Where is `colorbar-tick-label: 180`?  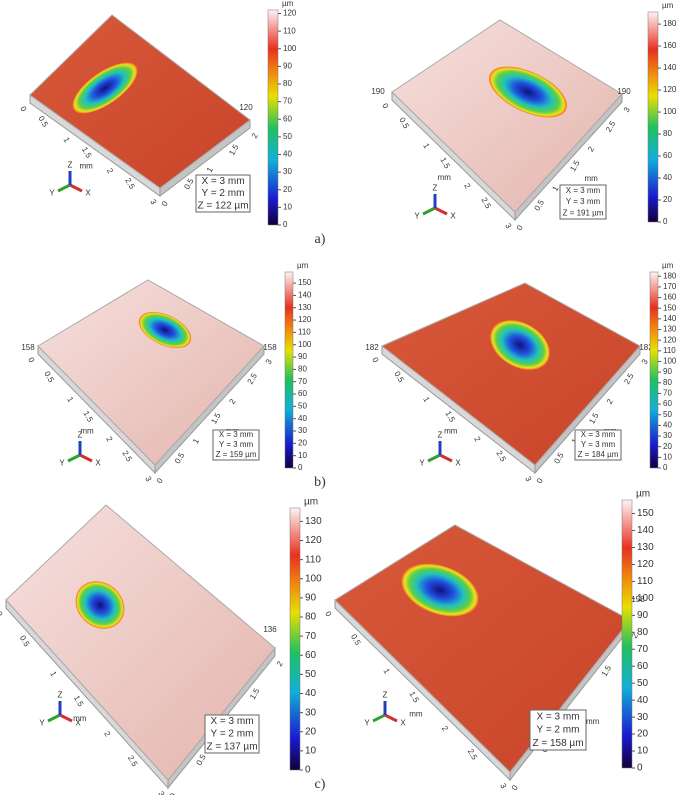
colorbar-tick-label: 180 is located at coordinates (670, 275).